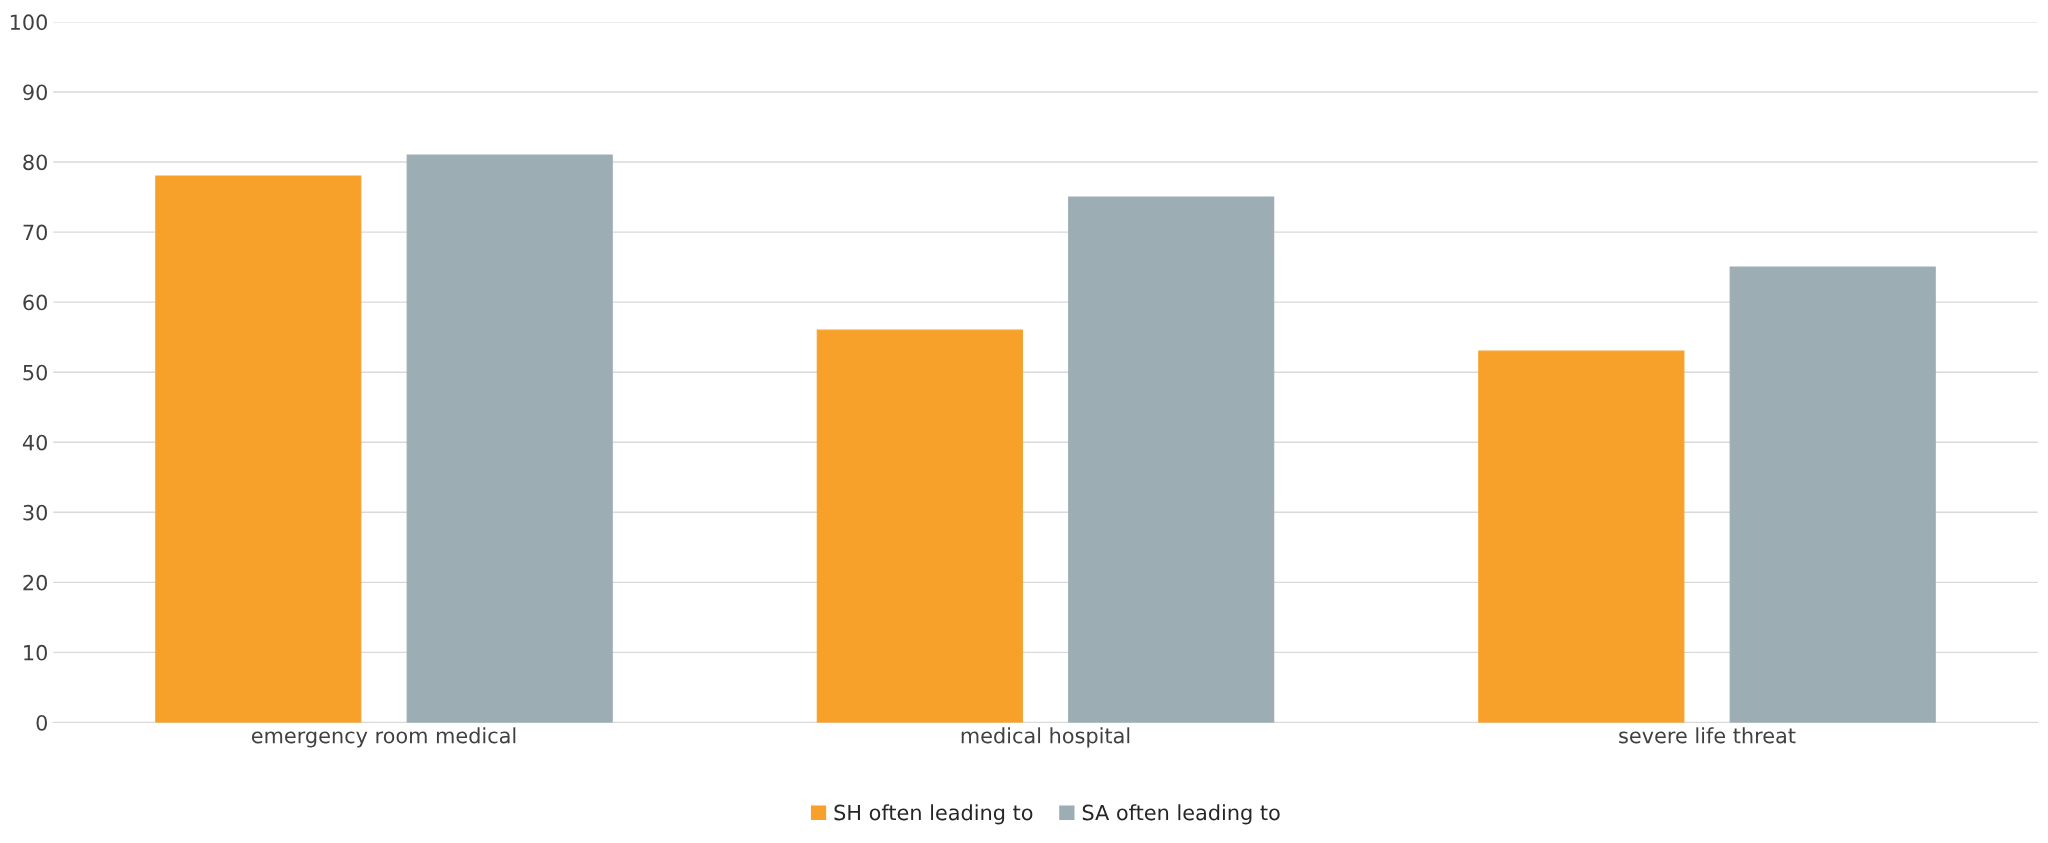 This screenshot has height=843, width=2048. Describe the element at coordinates (1707, 735) in the screenshot. I see `x-tick-label: severe life threat` at that location.